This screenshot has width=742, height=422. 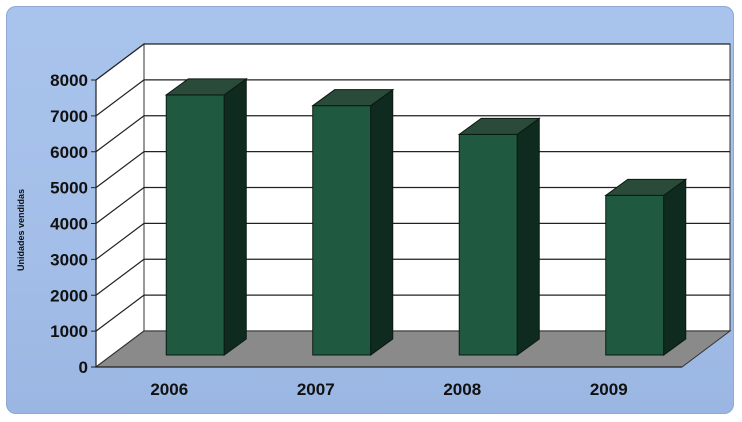 I want to click on y-tick-label: 1000, so click(x=69, y=331).